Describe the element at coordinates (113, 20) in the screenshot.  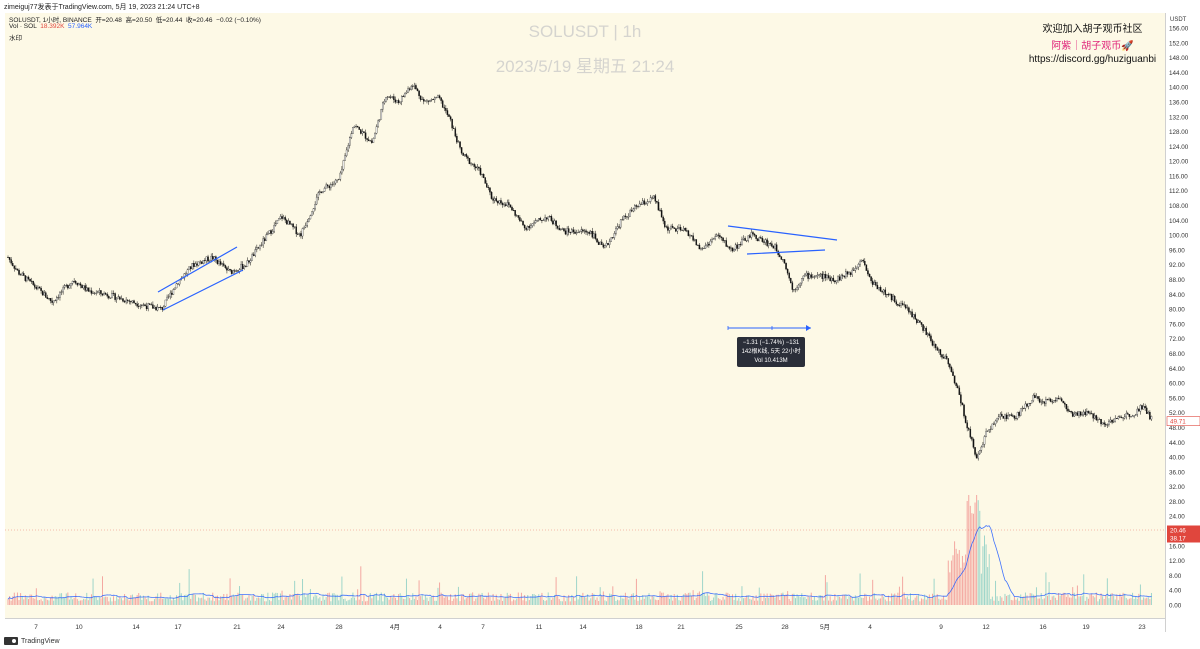
I see `open-value: 20.48` at that location.